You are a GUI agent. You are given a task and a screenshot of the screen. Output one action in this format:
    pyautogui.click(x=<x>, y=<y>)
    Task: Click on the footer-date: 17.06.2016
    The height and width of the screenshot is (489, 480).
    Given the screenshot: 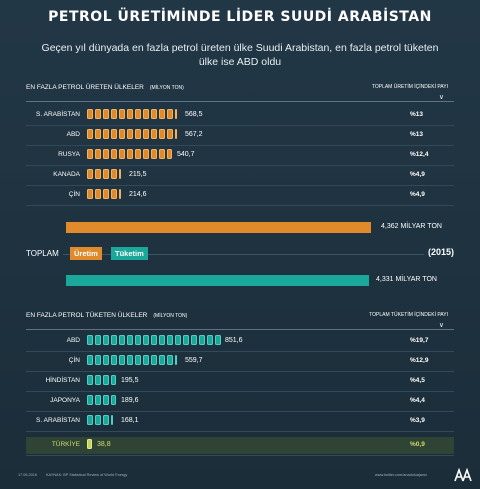 What is the action you would take?
    pyautogui.click(x=28, y=475)
    